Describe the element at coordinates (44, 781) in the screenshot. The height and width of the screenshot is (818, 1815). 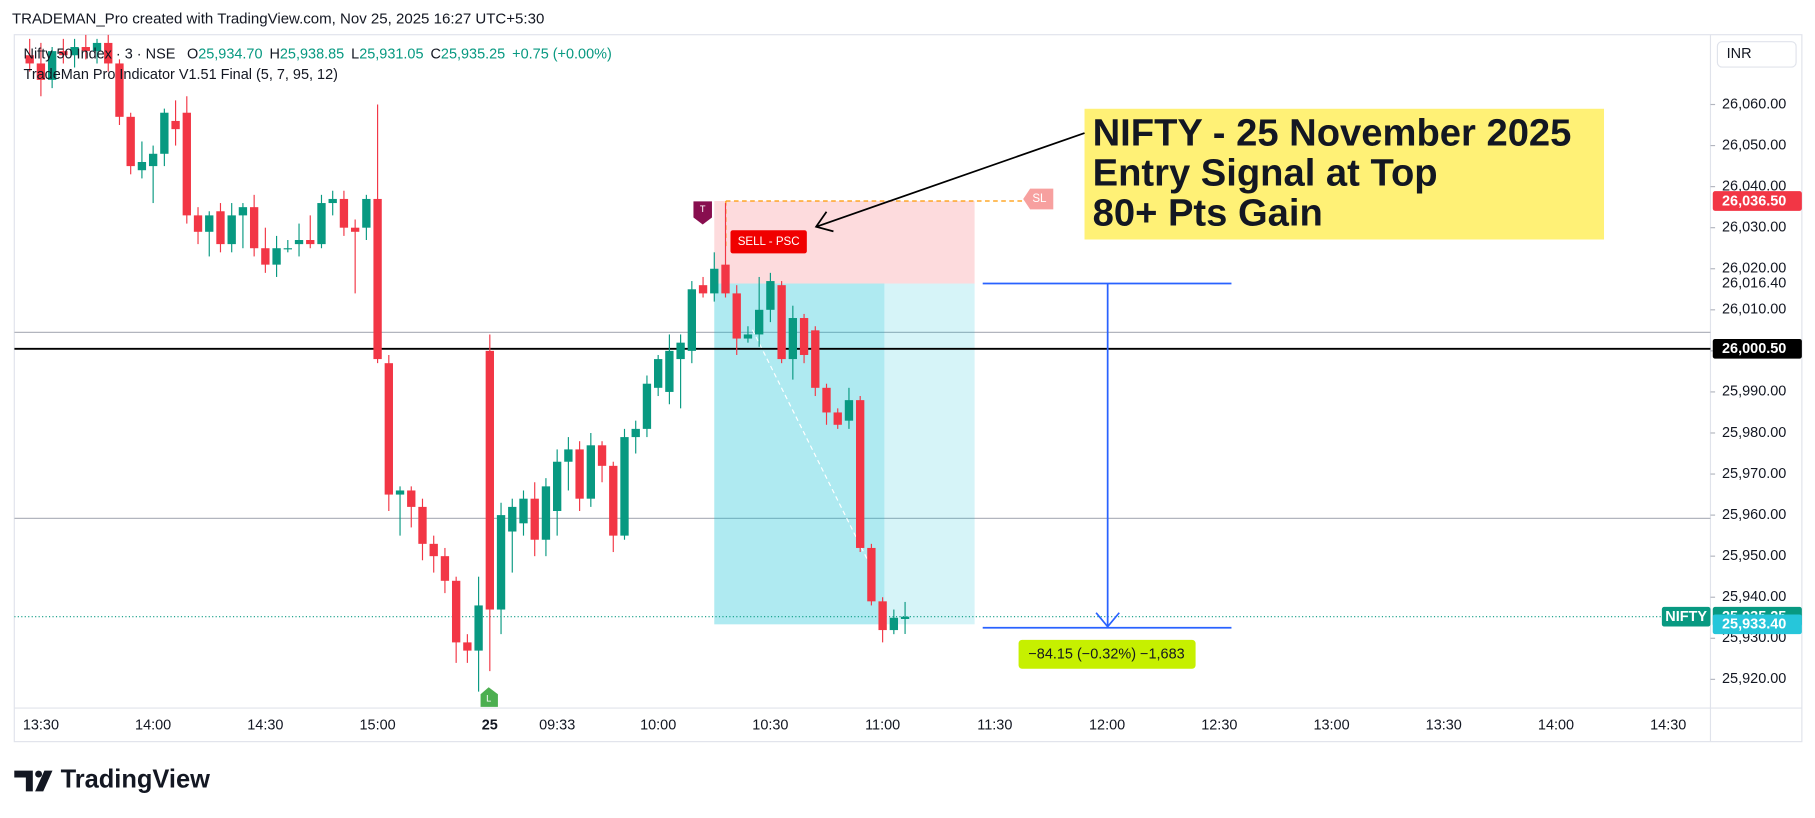
I see `logo-slash` at that location.